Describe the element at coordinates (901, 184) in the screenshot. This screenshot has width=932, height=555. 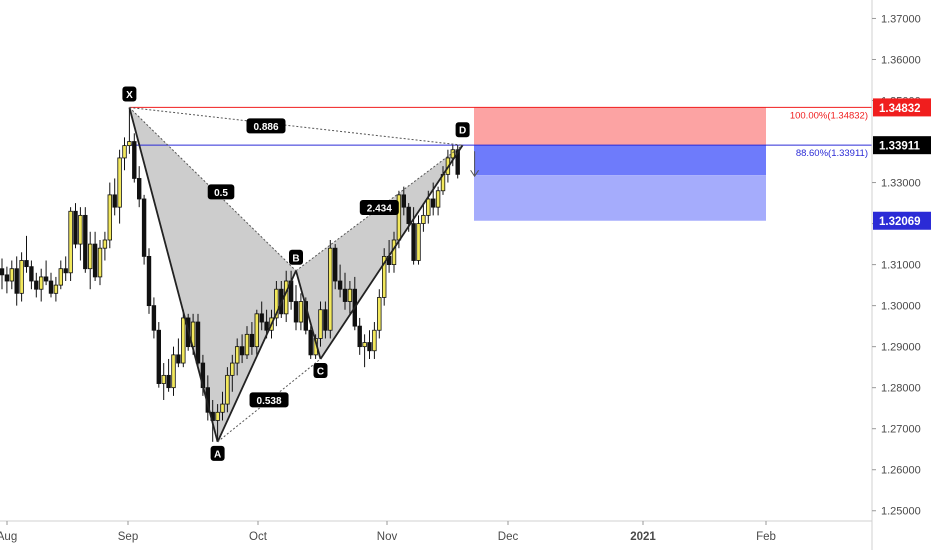
I see `y-tick-label: 1.33000` at that location.